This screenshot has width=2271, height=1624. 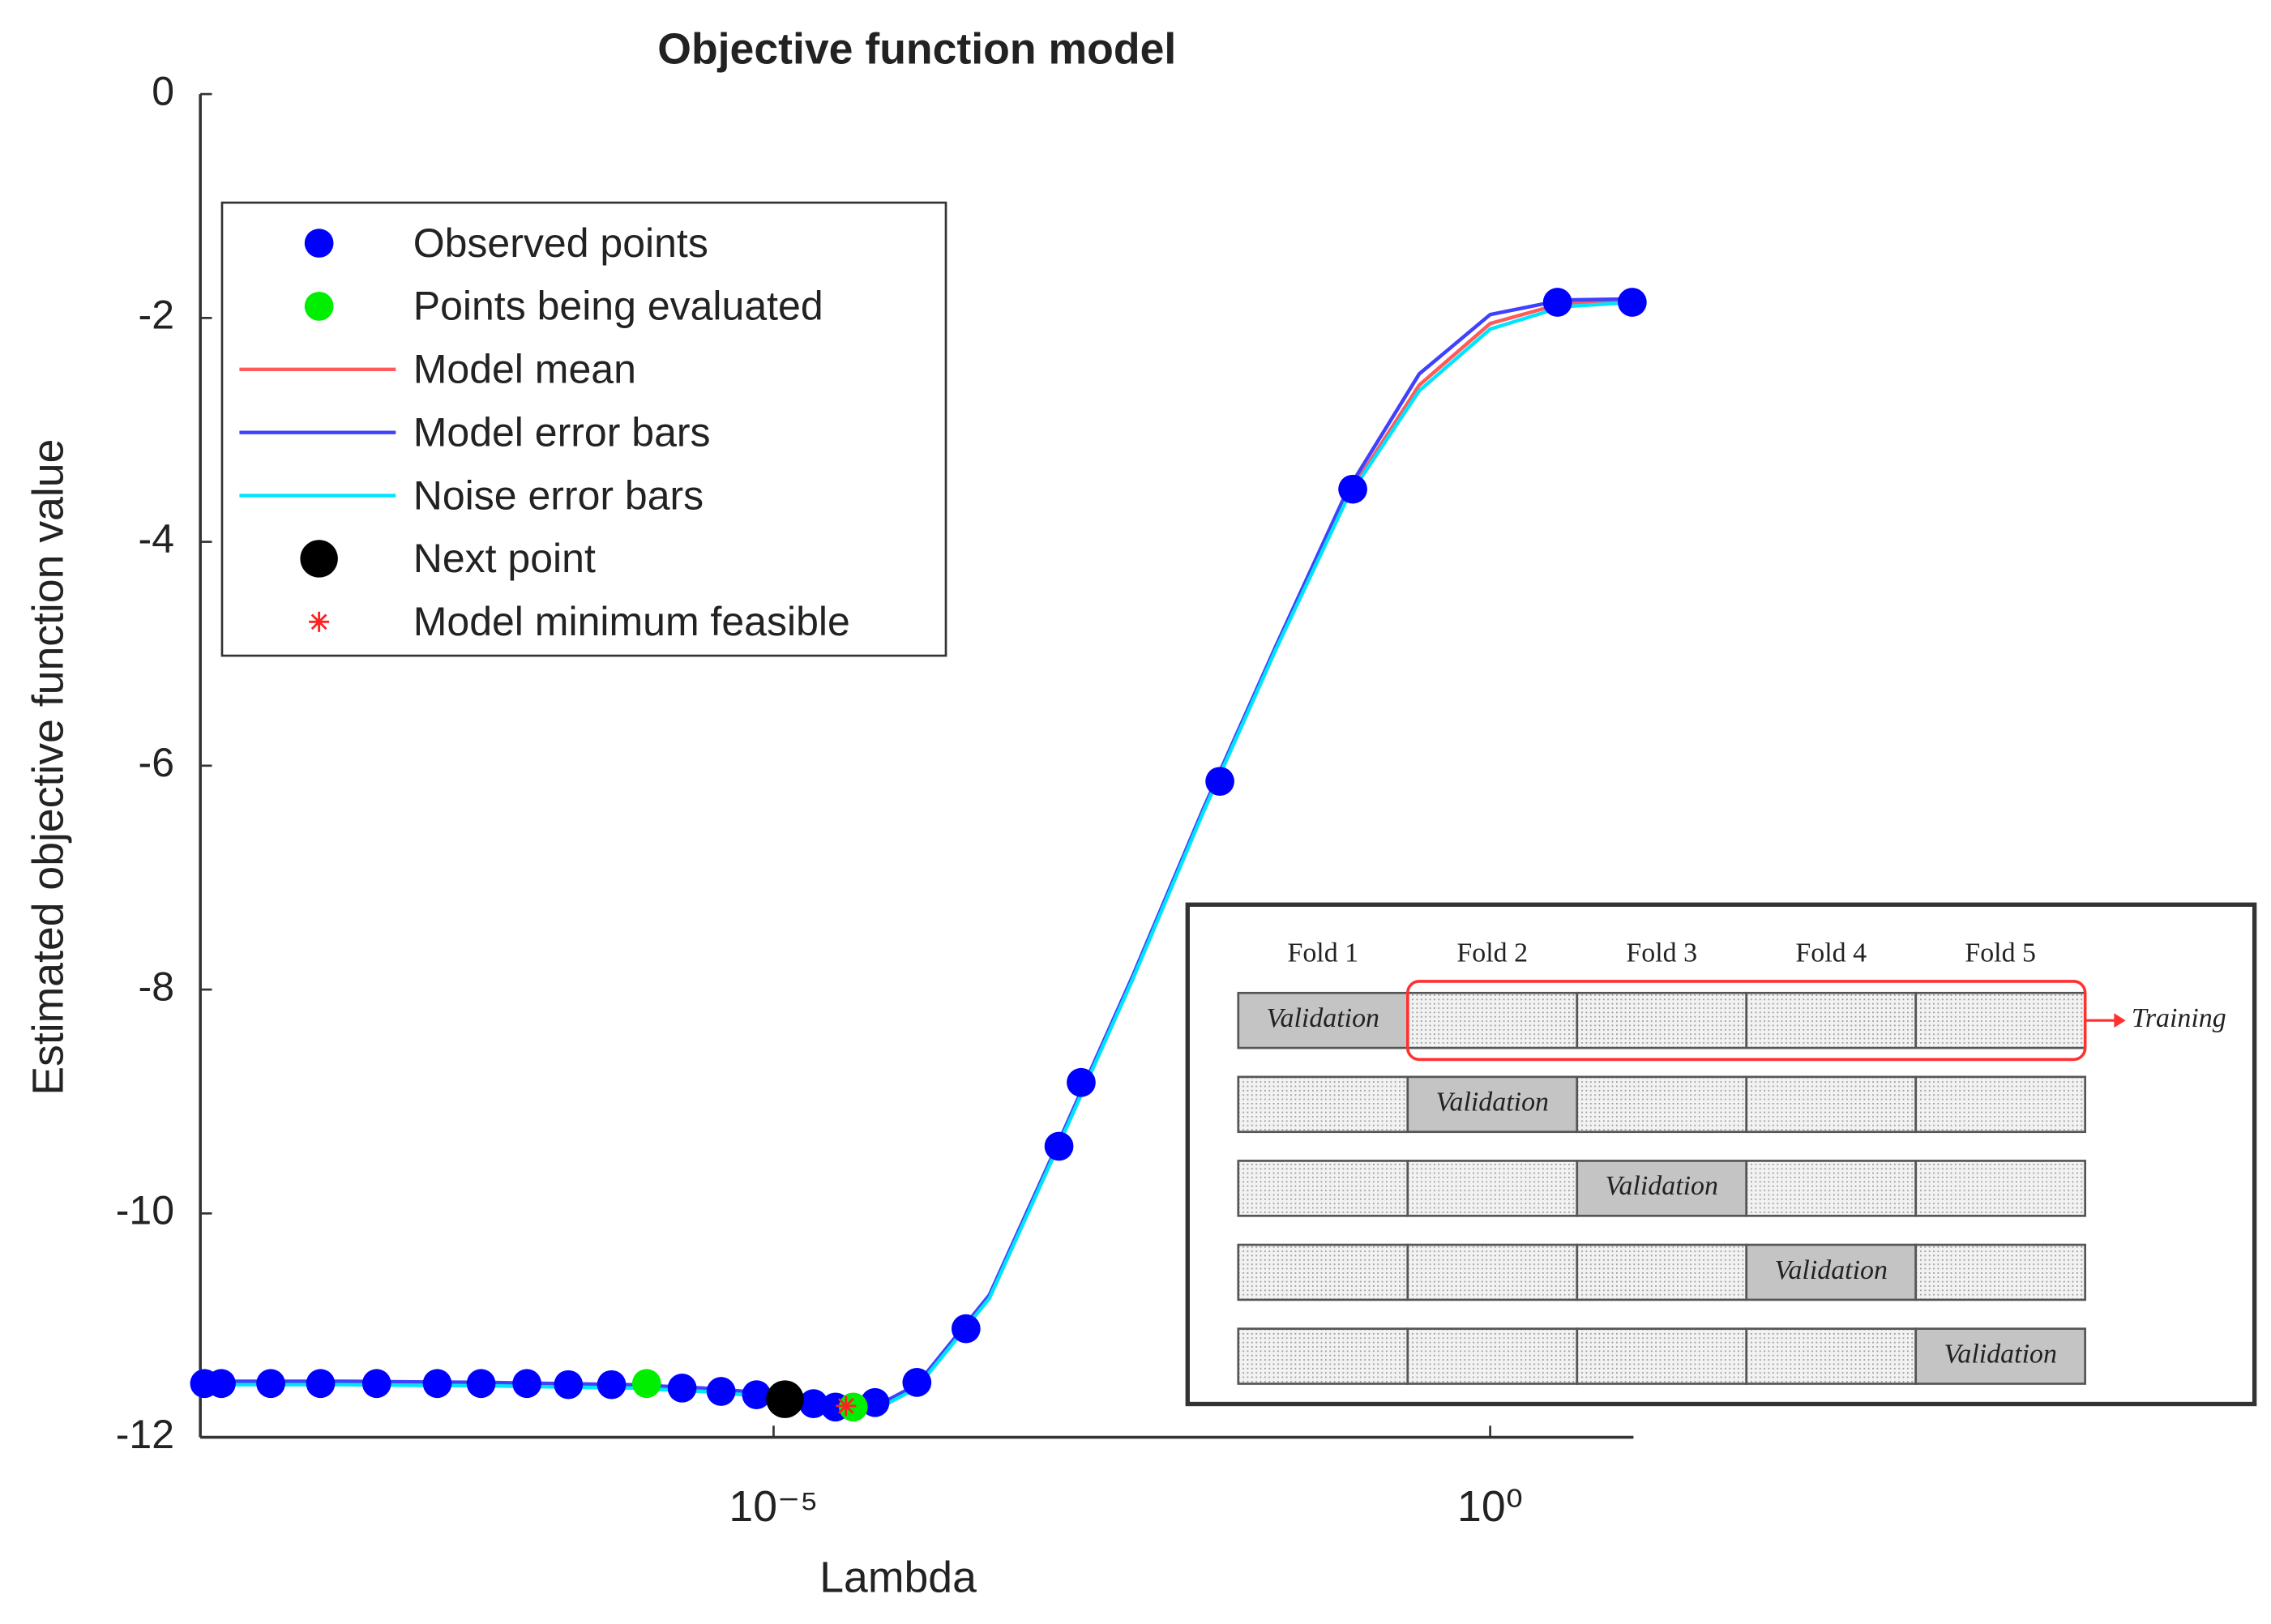 What do you see at coordinates (1323, 953) in the screenshot?
I see `fold-label: Fold 1` at bounding box center [1323, 953].